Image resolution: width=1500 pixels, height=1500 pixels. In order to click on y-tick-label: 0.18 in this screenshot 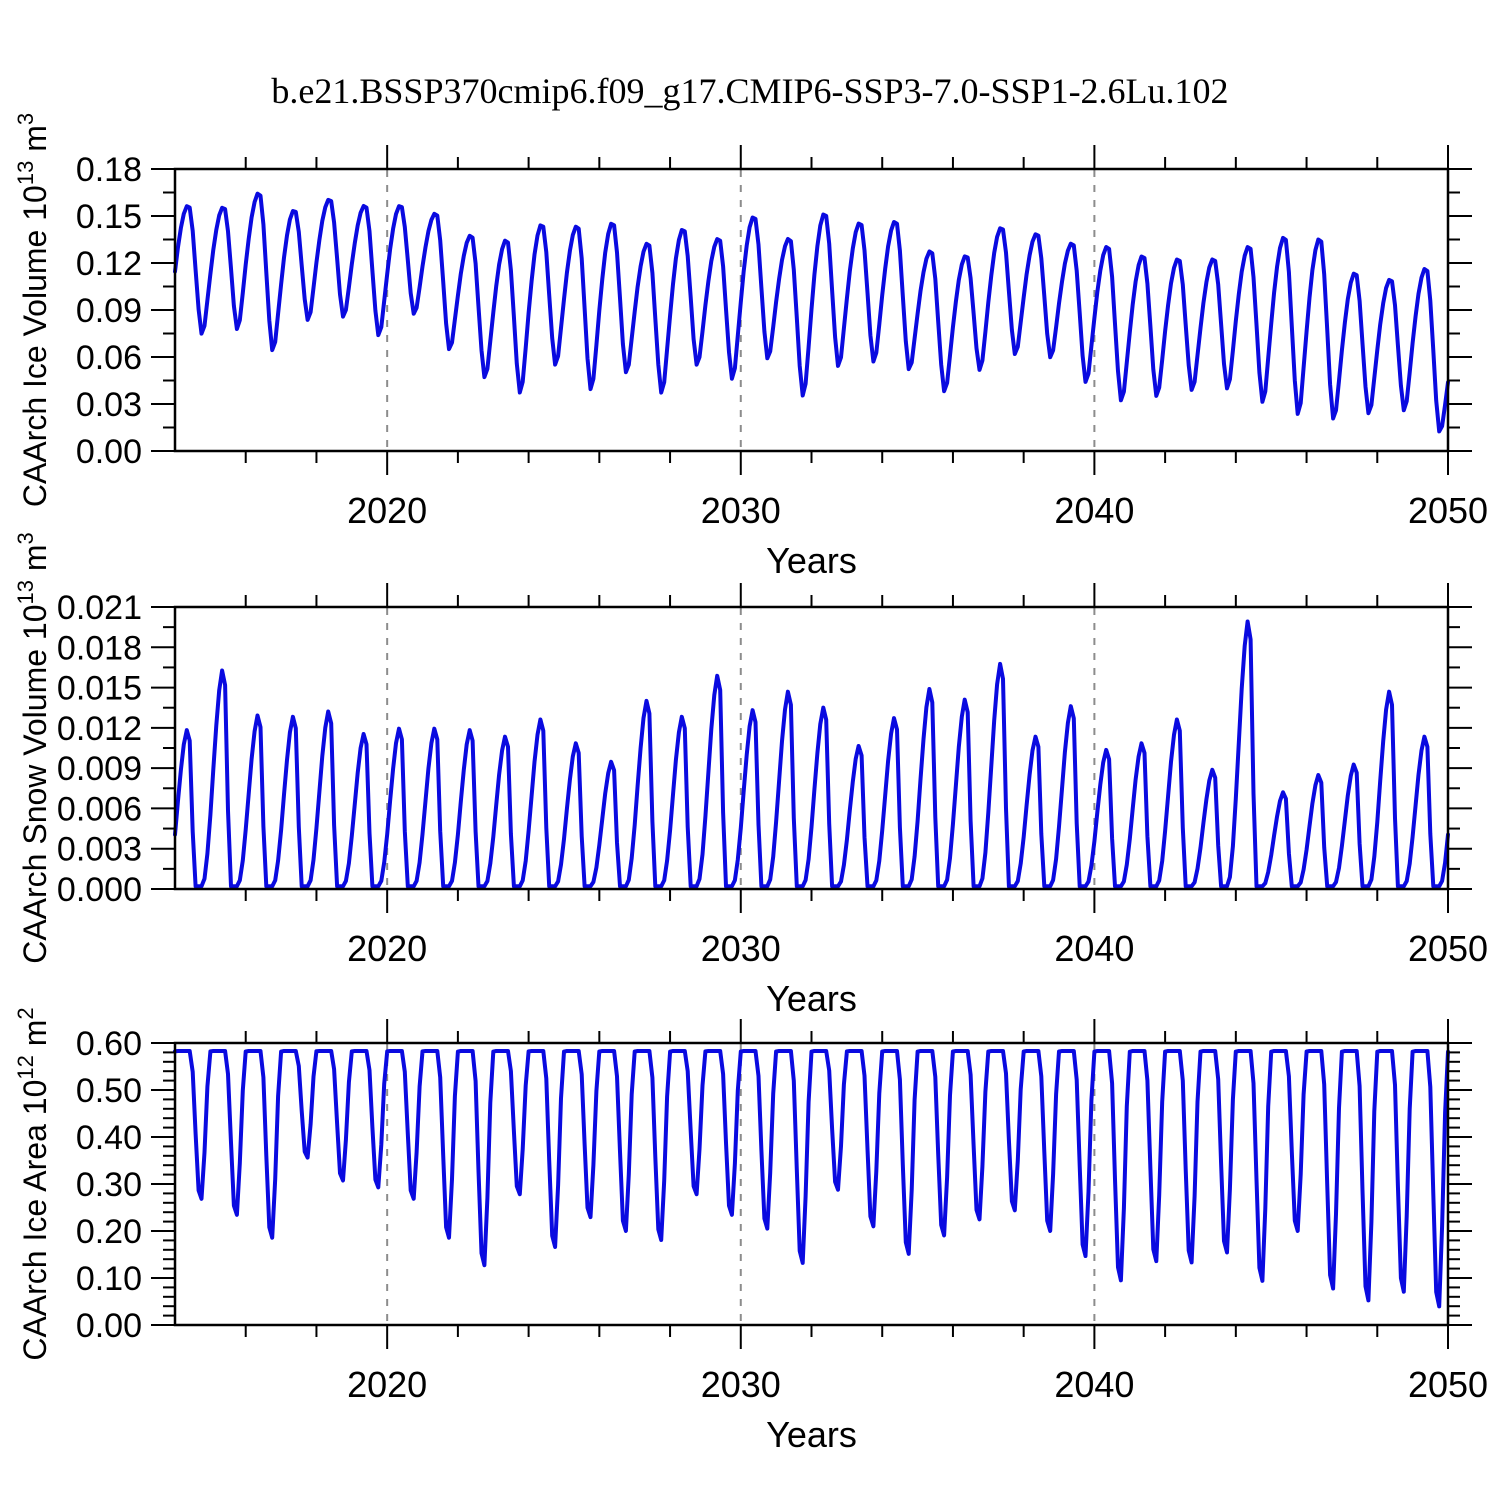, I will do `click(109, 170)`.